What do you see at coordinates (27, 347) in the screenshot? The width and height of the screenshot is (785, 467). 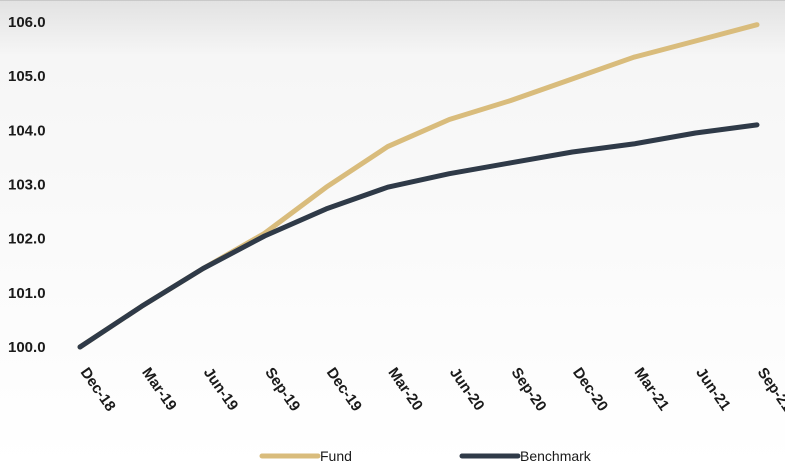 I see `y-tick-label: 100.0` at bounding box center [27, 347].